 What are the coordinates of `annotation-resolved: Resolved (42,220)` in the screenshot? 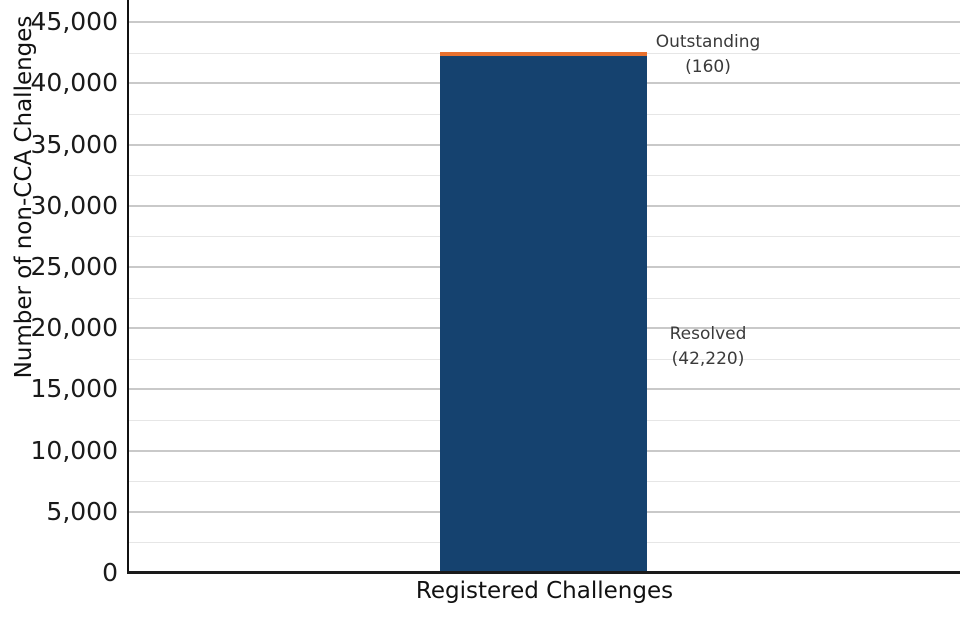 It's located at (708, 347).